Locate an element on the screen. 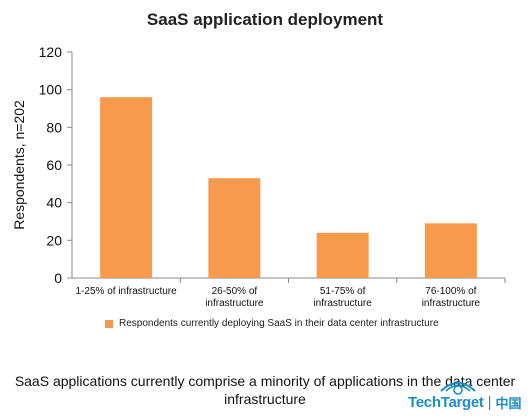 The image size is (530, 420). y-tick-label: 100 is located at coordinates (51, 90).